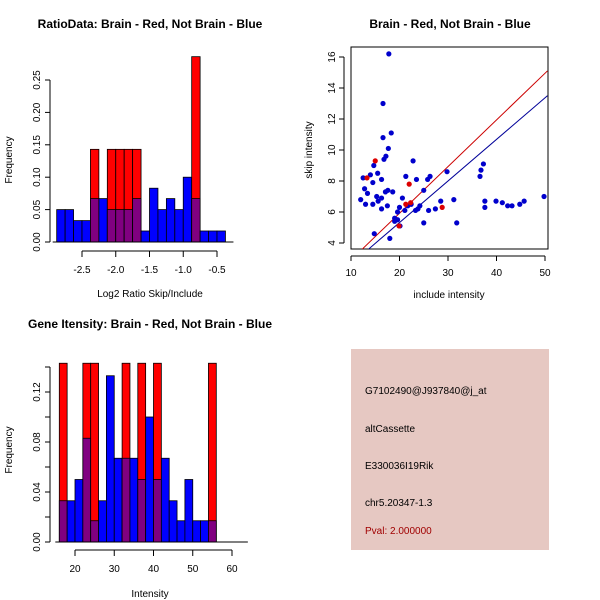 The image size is (600, 600). I want to click on y-tick-label: 12, so click(332, 119).